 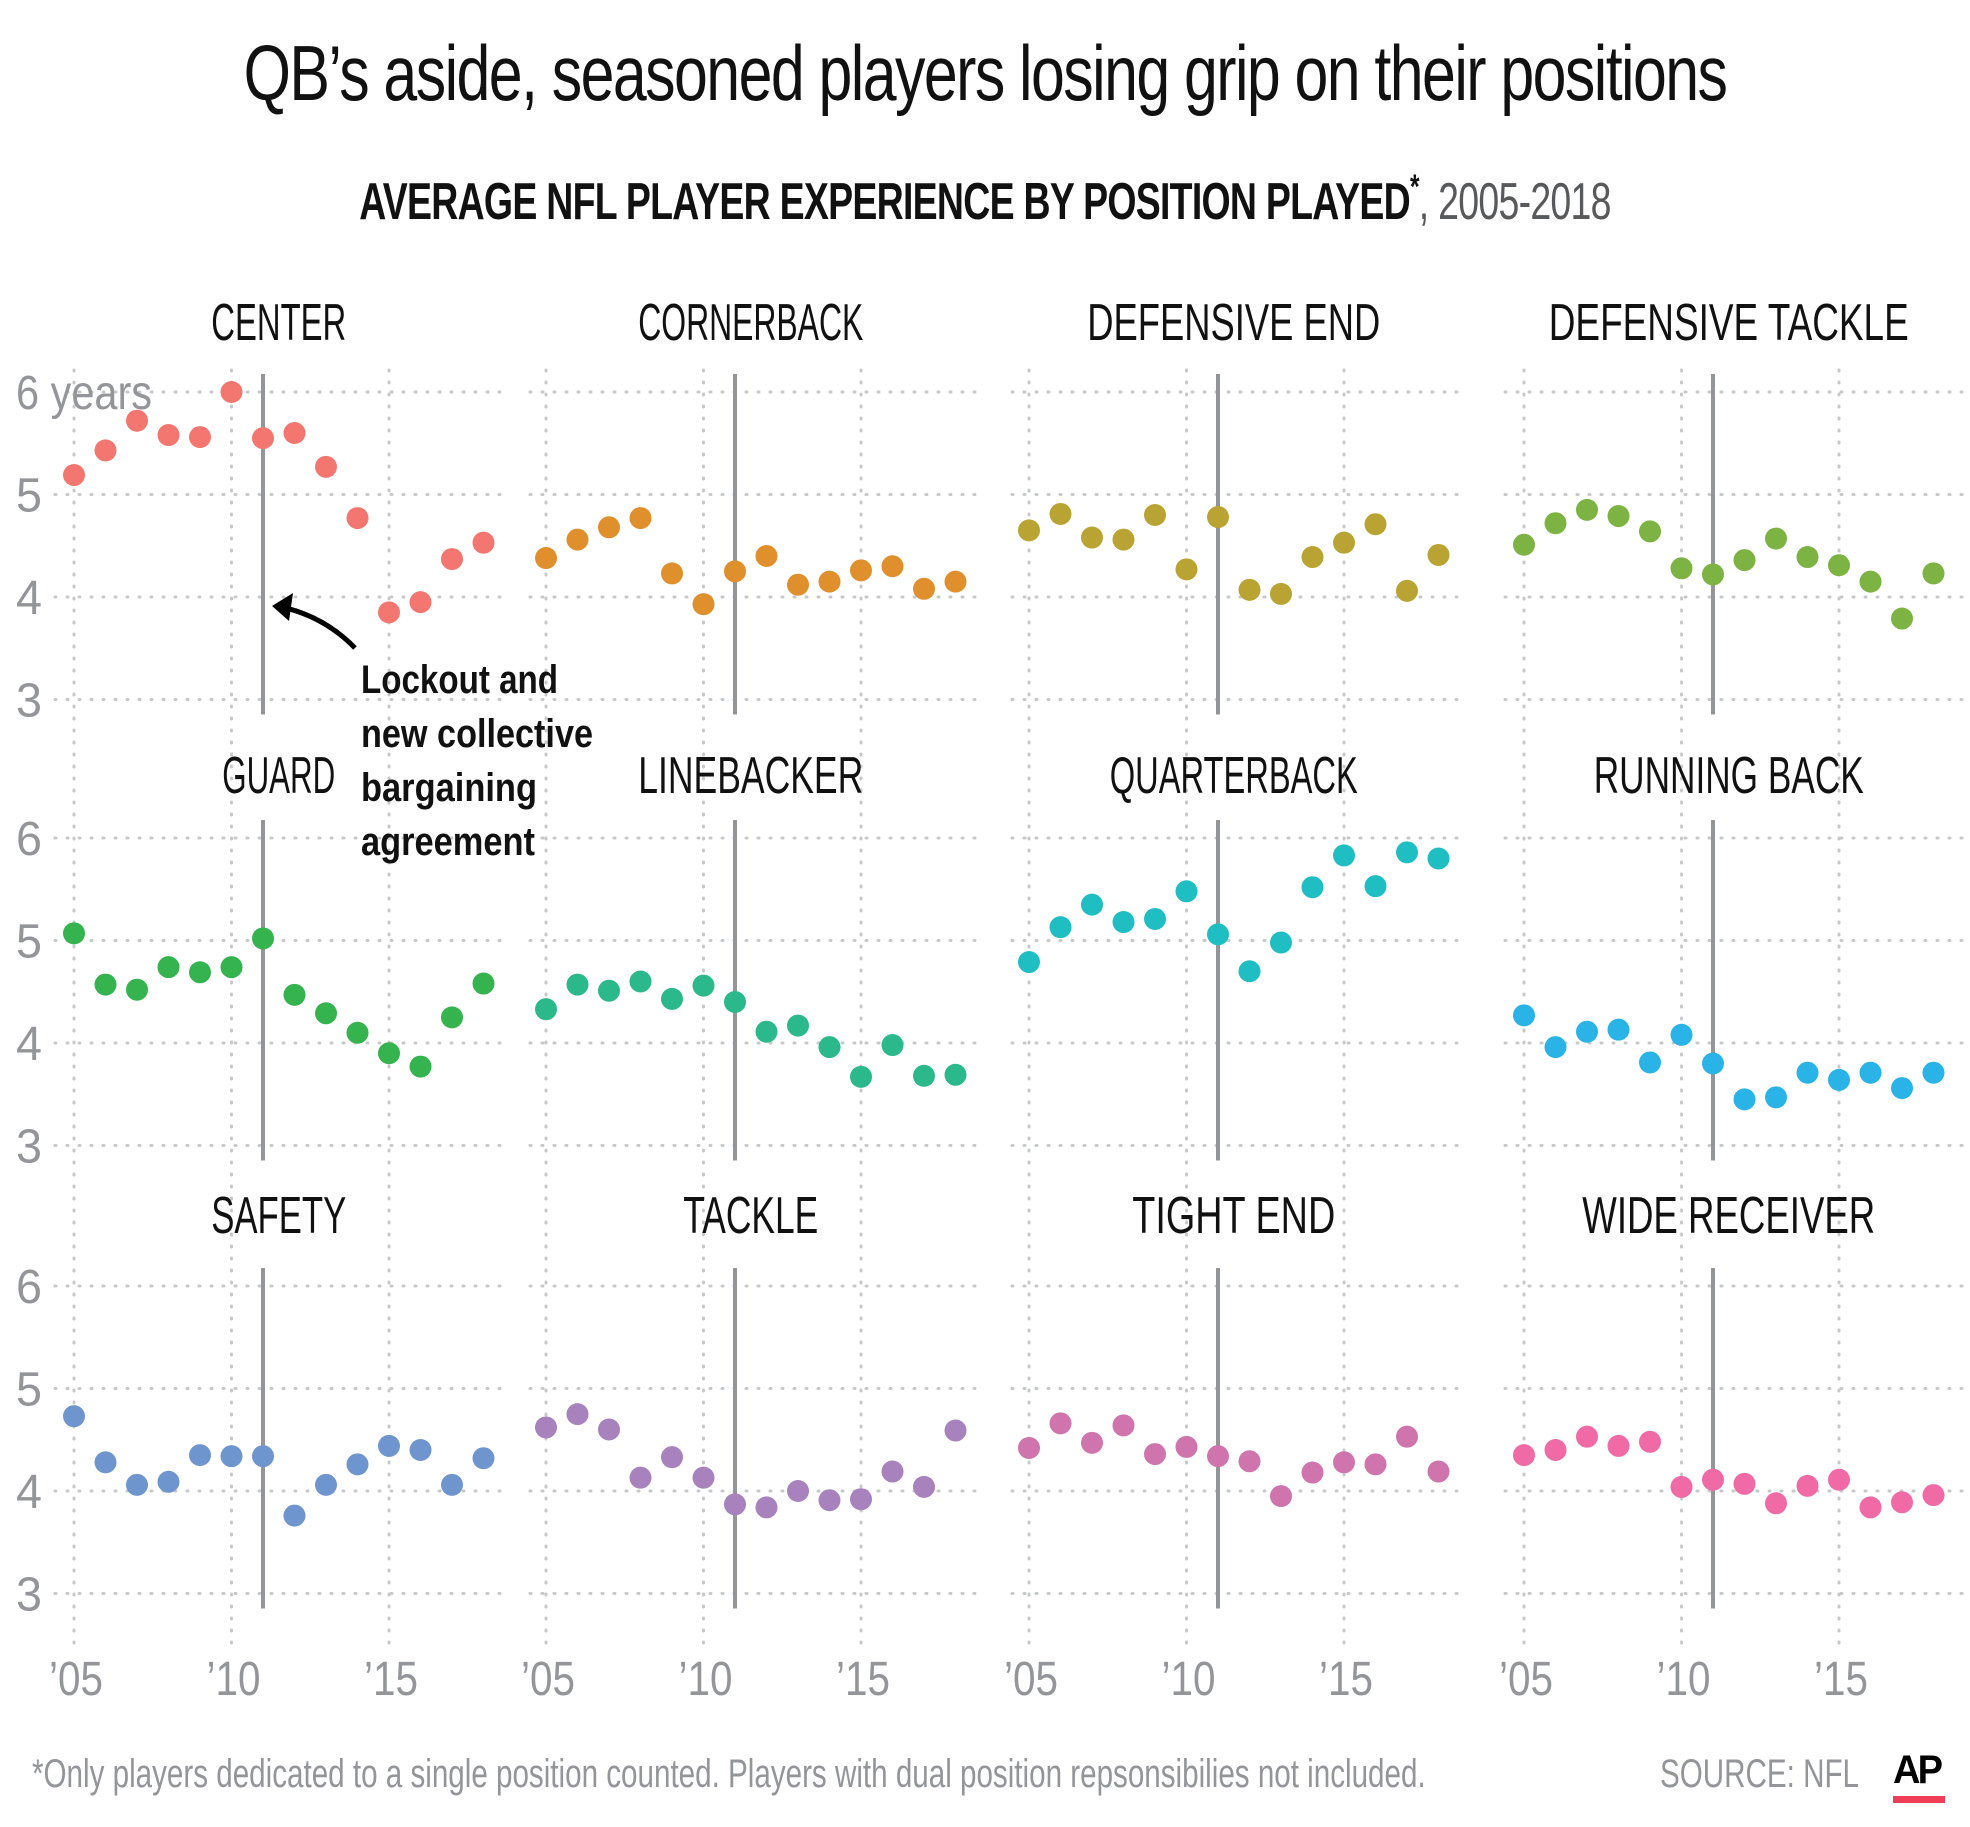 I want to click on ap-logo-text: AP, so click(x=1918, y=1770).